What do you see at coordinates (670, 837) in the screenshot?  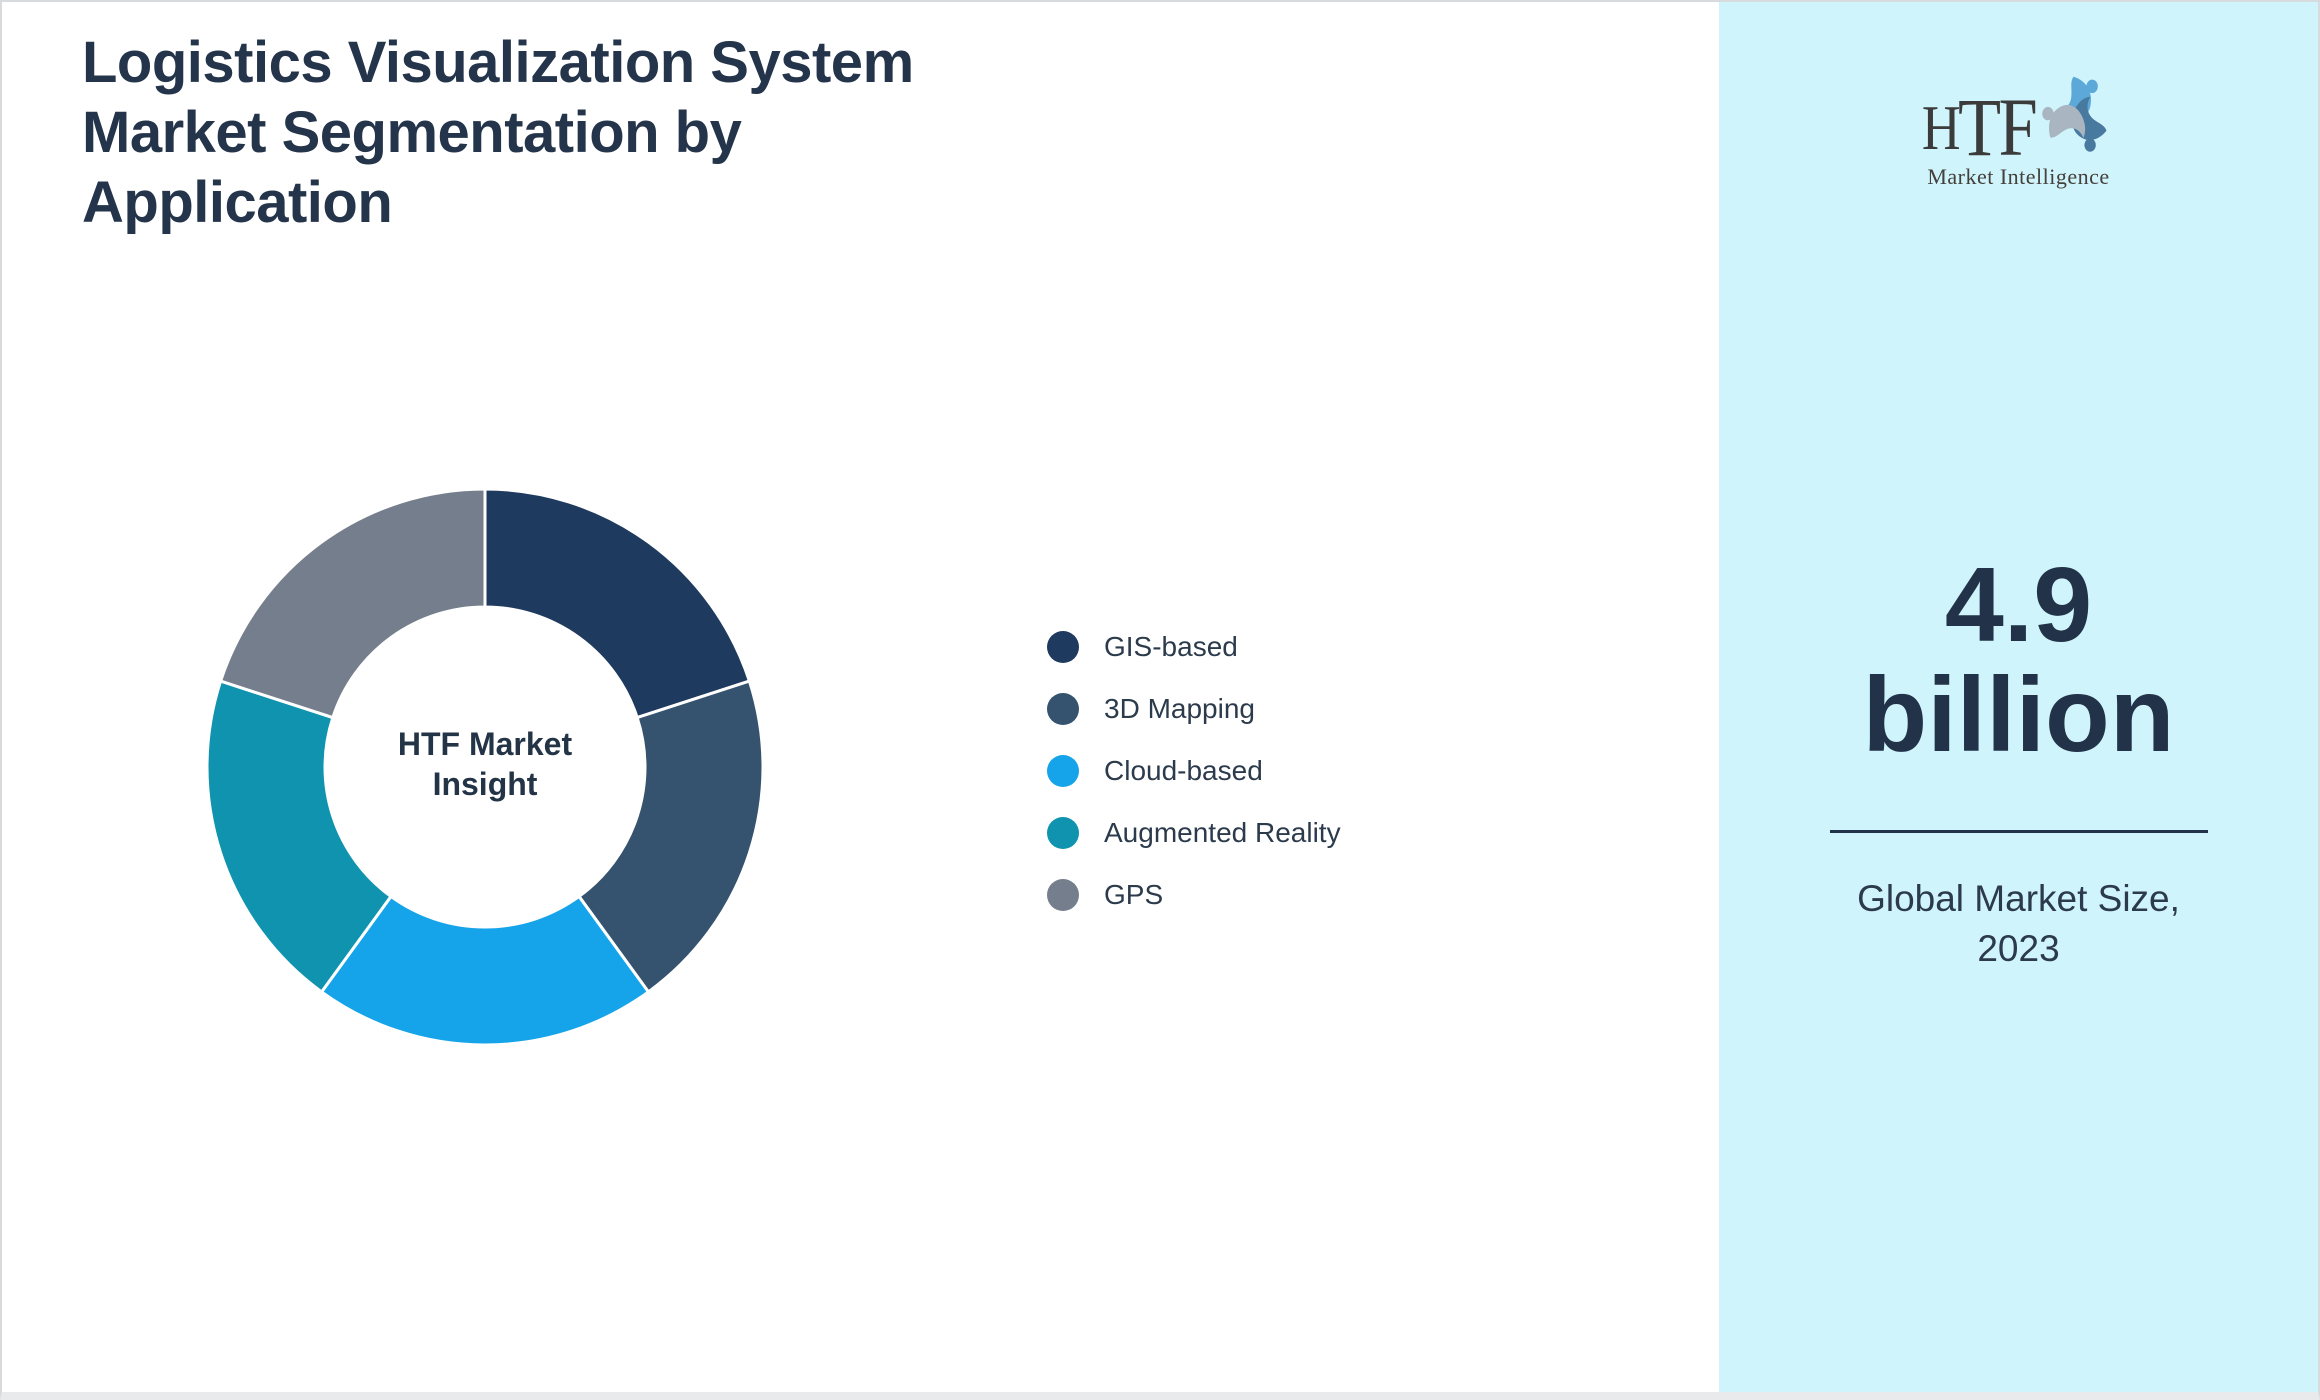 I see `donut-segment-3d-mapping` at bounding box center [670, 837].